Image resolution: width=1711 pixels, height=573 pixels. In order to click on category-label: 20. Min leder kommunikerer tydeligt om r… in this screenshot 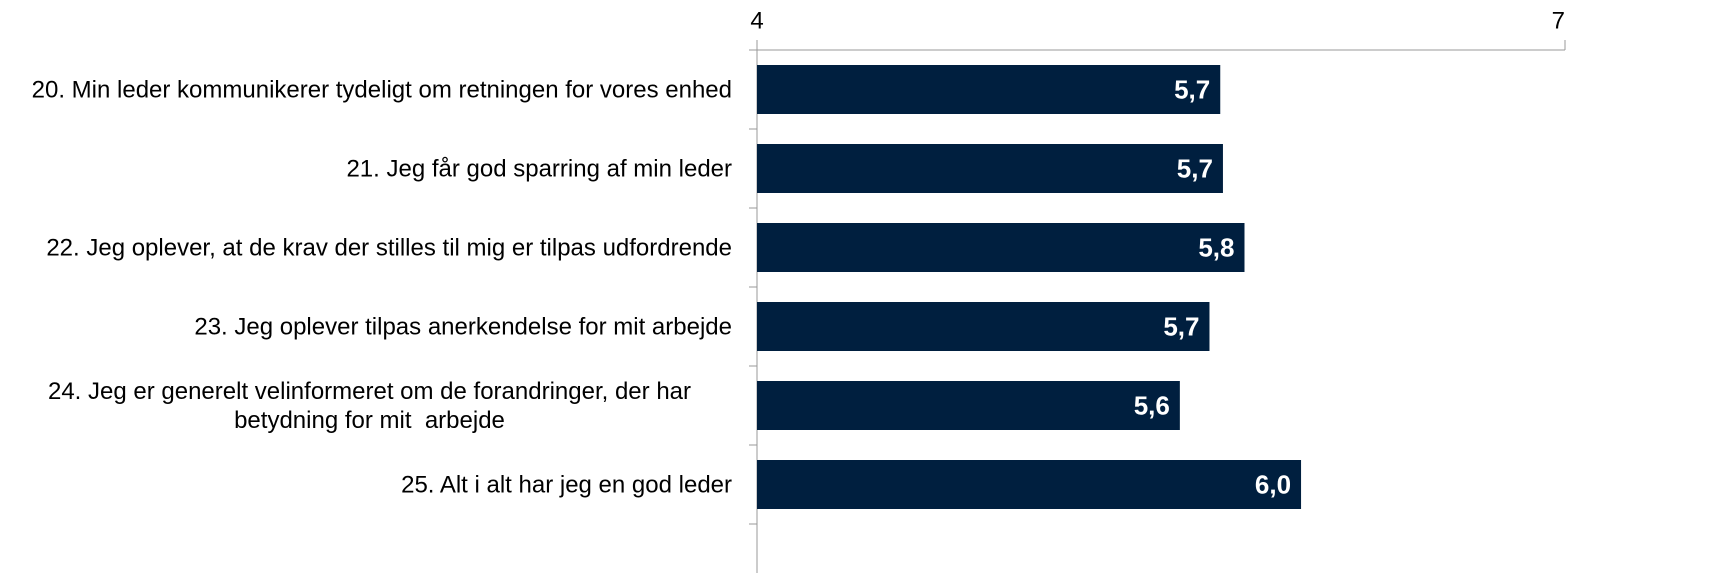, I will do `click(381, 89)`.